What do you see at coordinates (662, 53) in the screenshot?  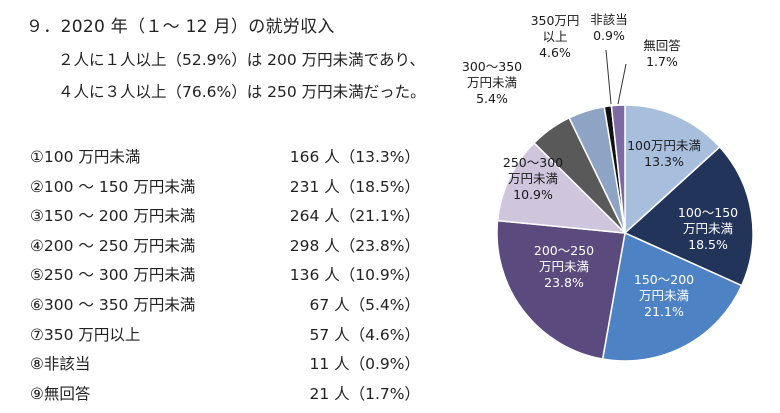 I see `slice-label: 無回答 1.7%` at bounding box center [662, 53].